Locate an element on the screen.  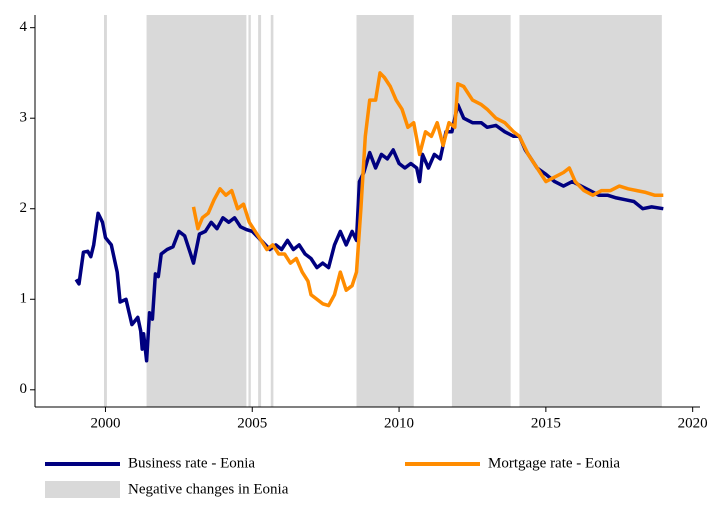
x-tick-label: 2005 is located at coordinates (252, 423).